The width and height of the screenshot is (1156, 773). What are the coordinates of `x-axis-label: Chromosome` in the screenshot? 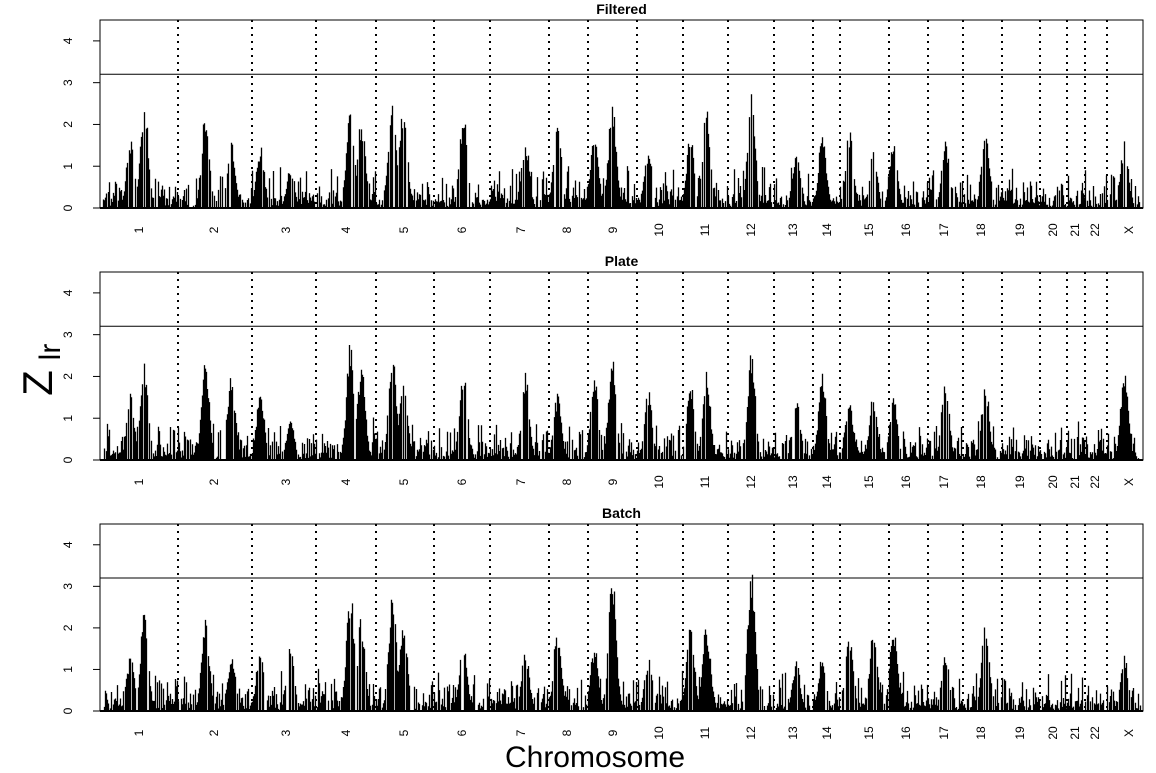 It's located at (595, 757).